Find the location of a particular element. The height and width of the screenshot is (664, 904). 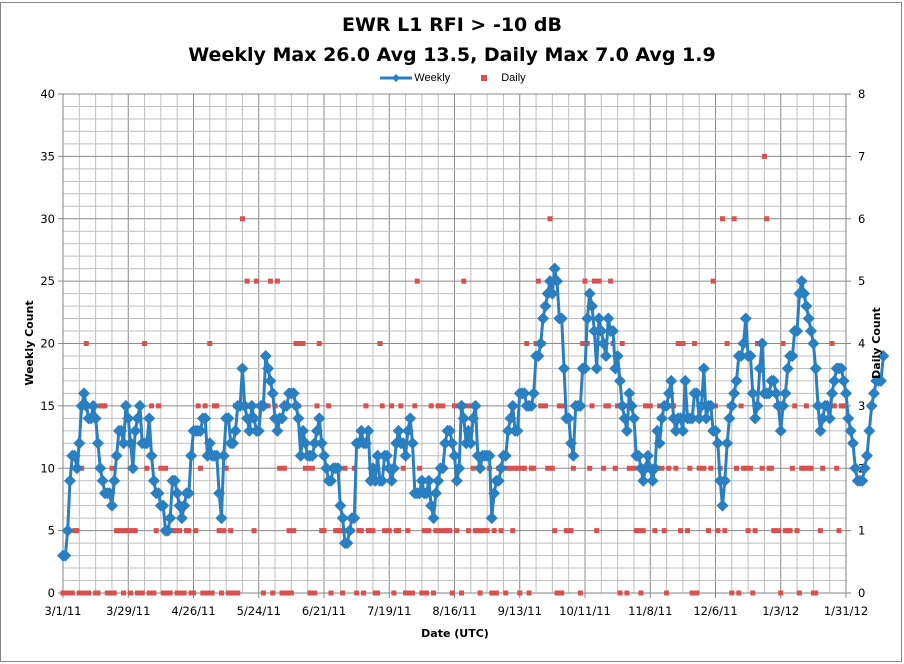

y2-tick-label: 5 is located at coordinates (861, 281).